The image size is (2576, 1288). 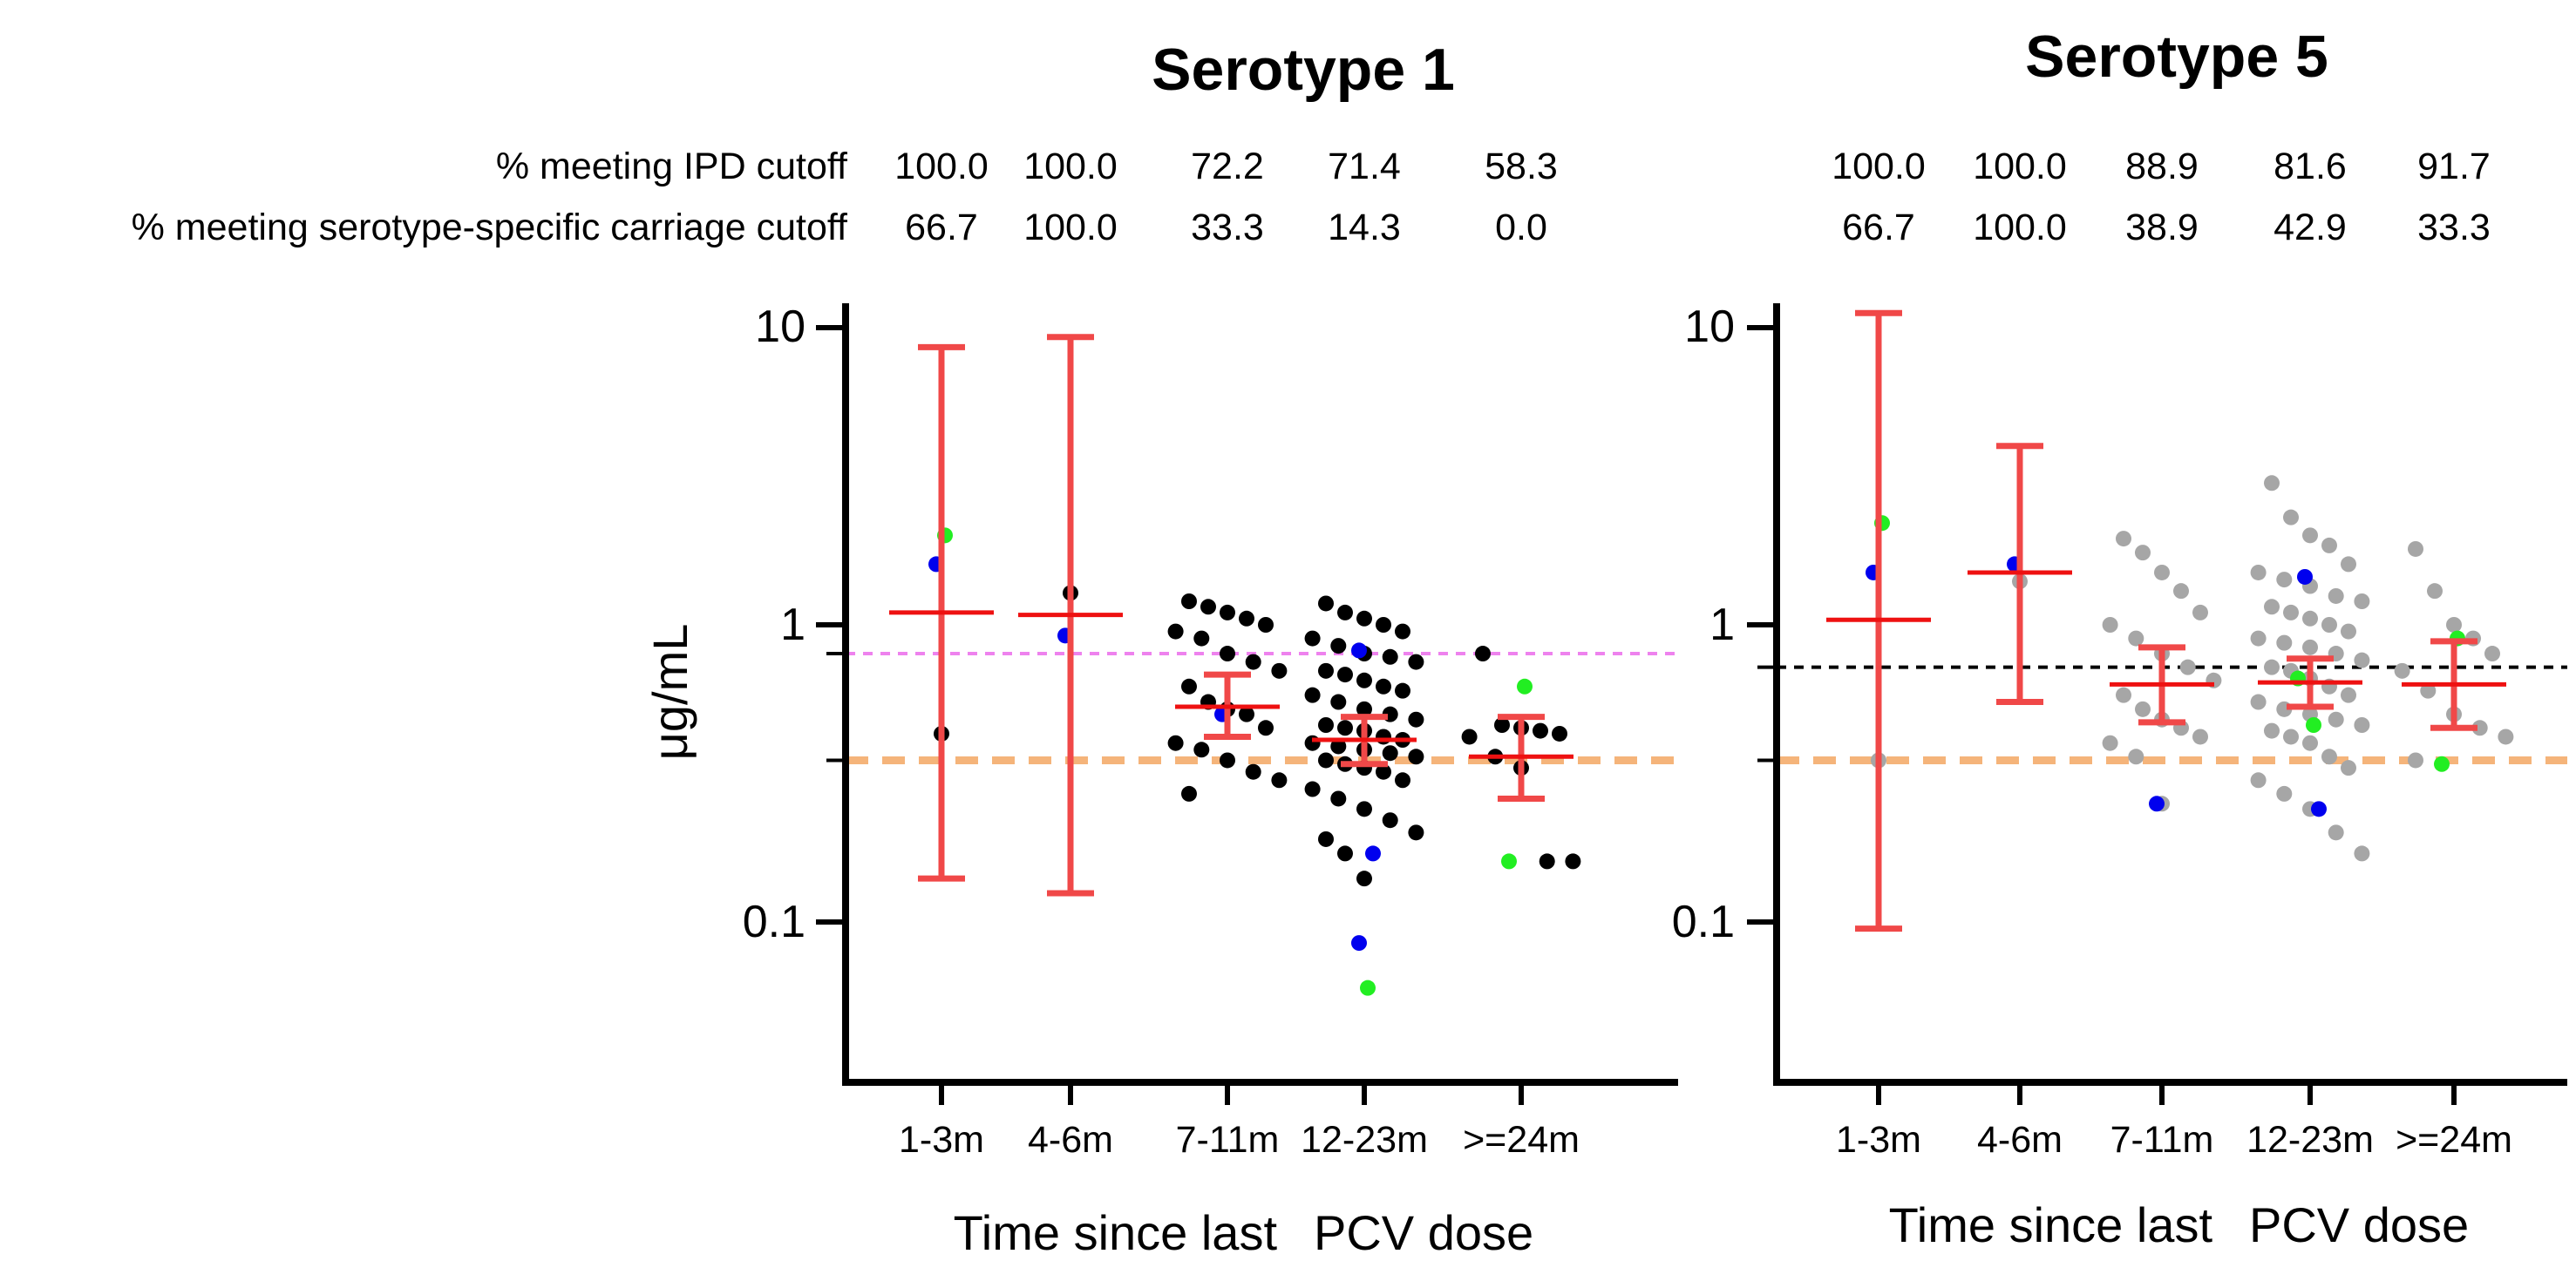 What do you see at coordinates (1703, 922) in the screenshot?
I see `panel2-ytick-label-0.1: 0.1` at bounding box center [1703, 922].